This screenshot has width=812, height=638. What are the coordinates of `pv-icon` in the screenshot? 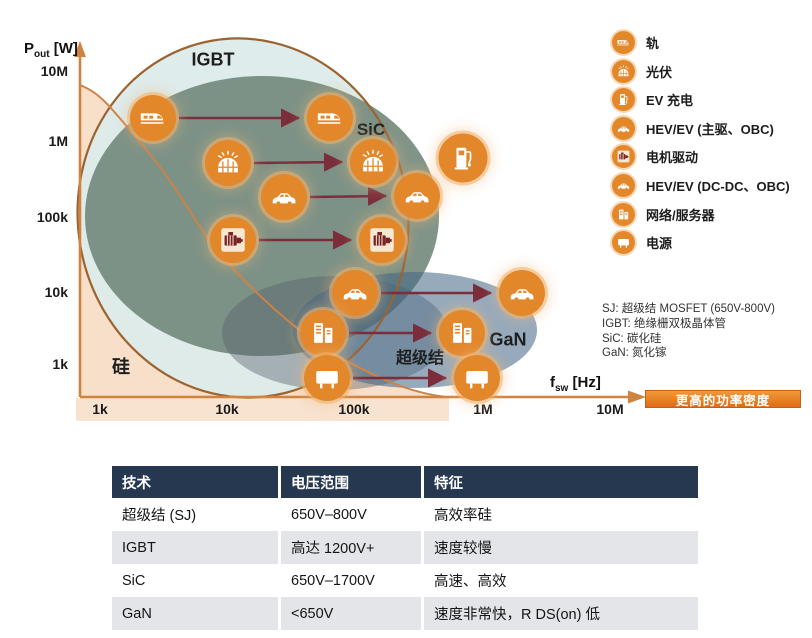 It's located at (623, 71).